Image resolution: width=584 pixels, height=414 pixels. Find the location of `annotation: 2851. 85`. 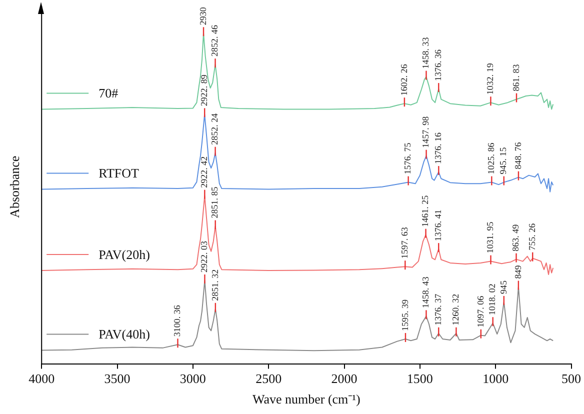

annotation: 2851. 85 is located at coordinates (215, 202).